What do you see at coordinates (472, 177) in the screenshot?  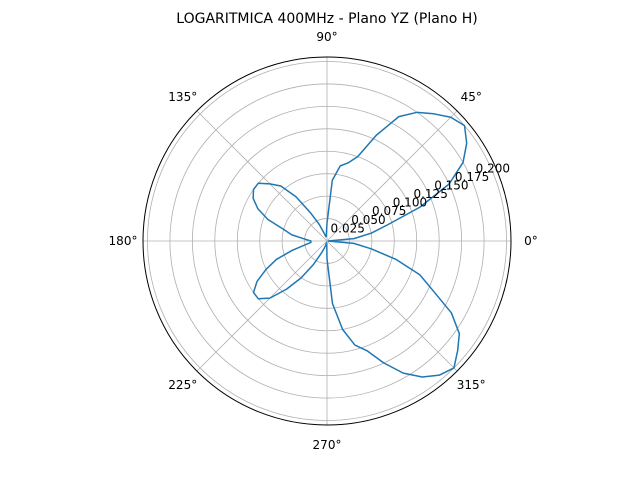 I see `radial-tick-label: 0.175` at bounding box center [472, 177].